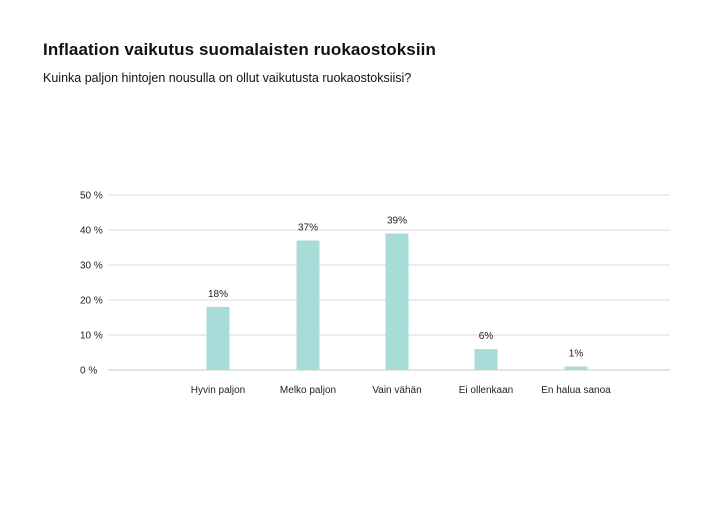  Describe the element at coordinates (486, 390) in the screenshot. I see `x-tick-label: Ei ollenkaan` at that location.